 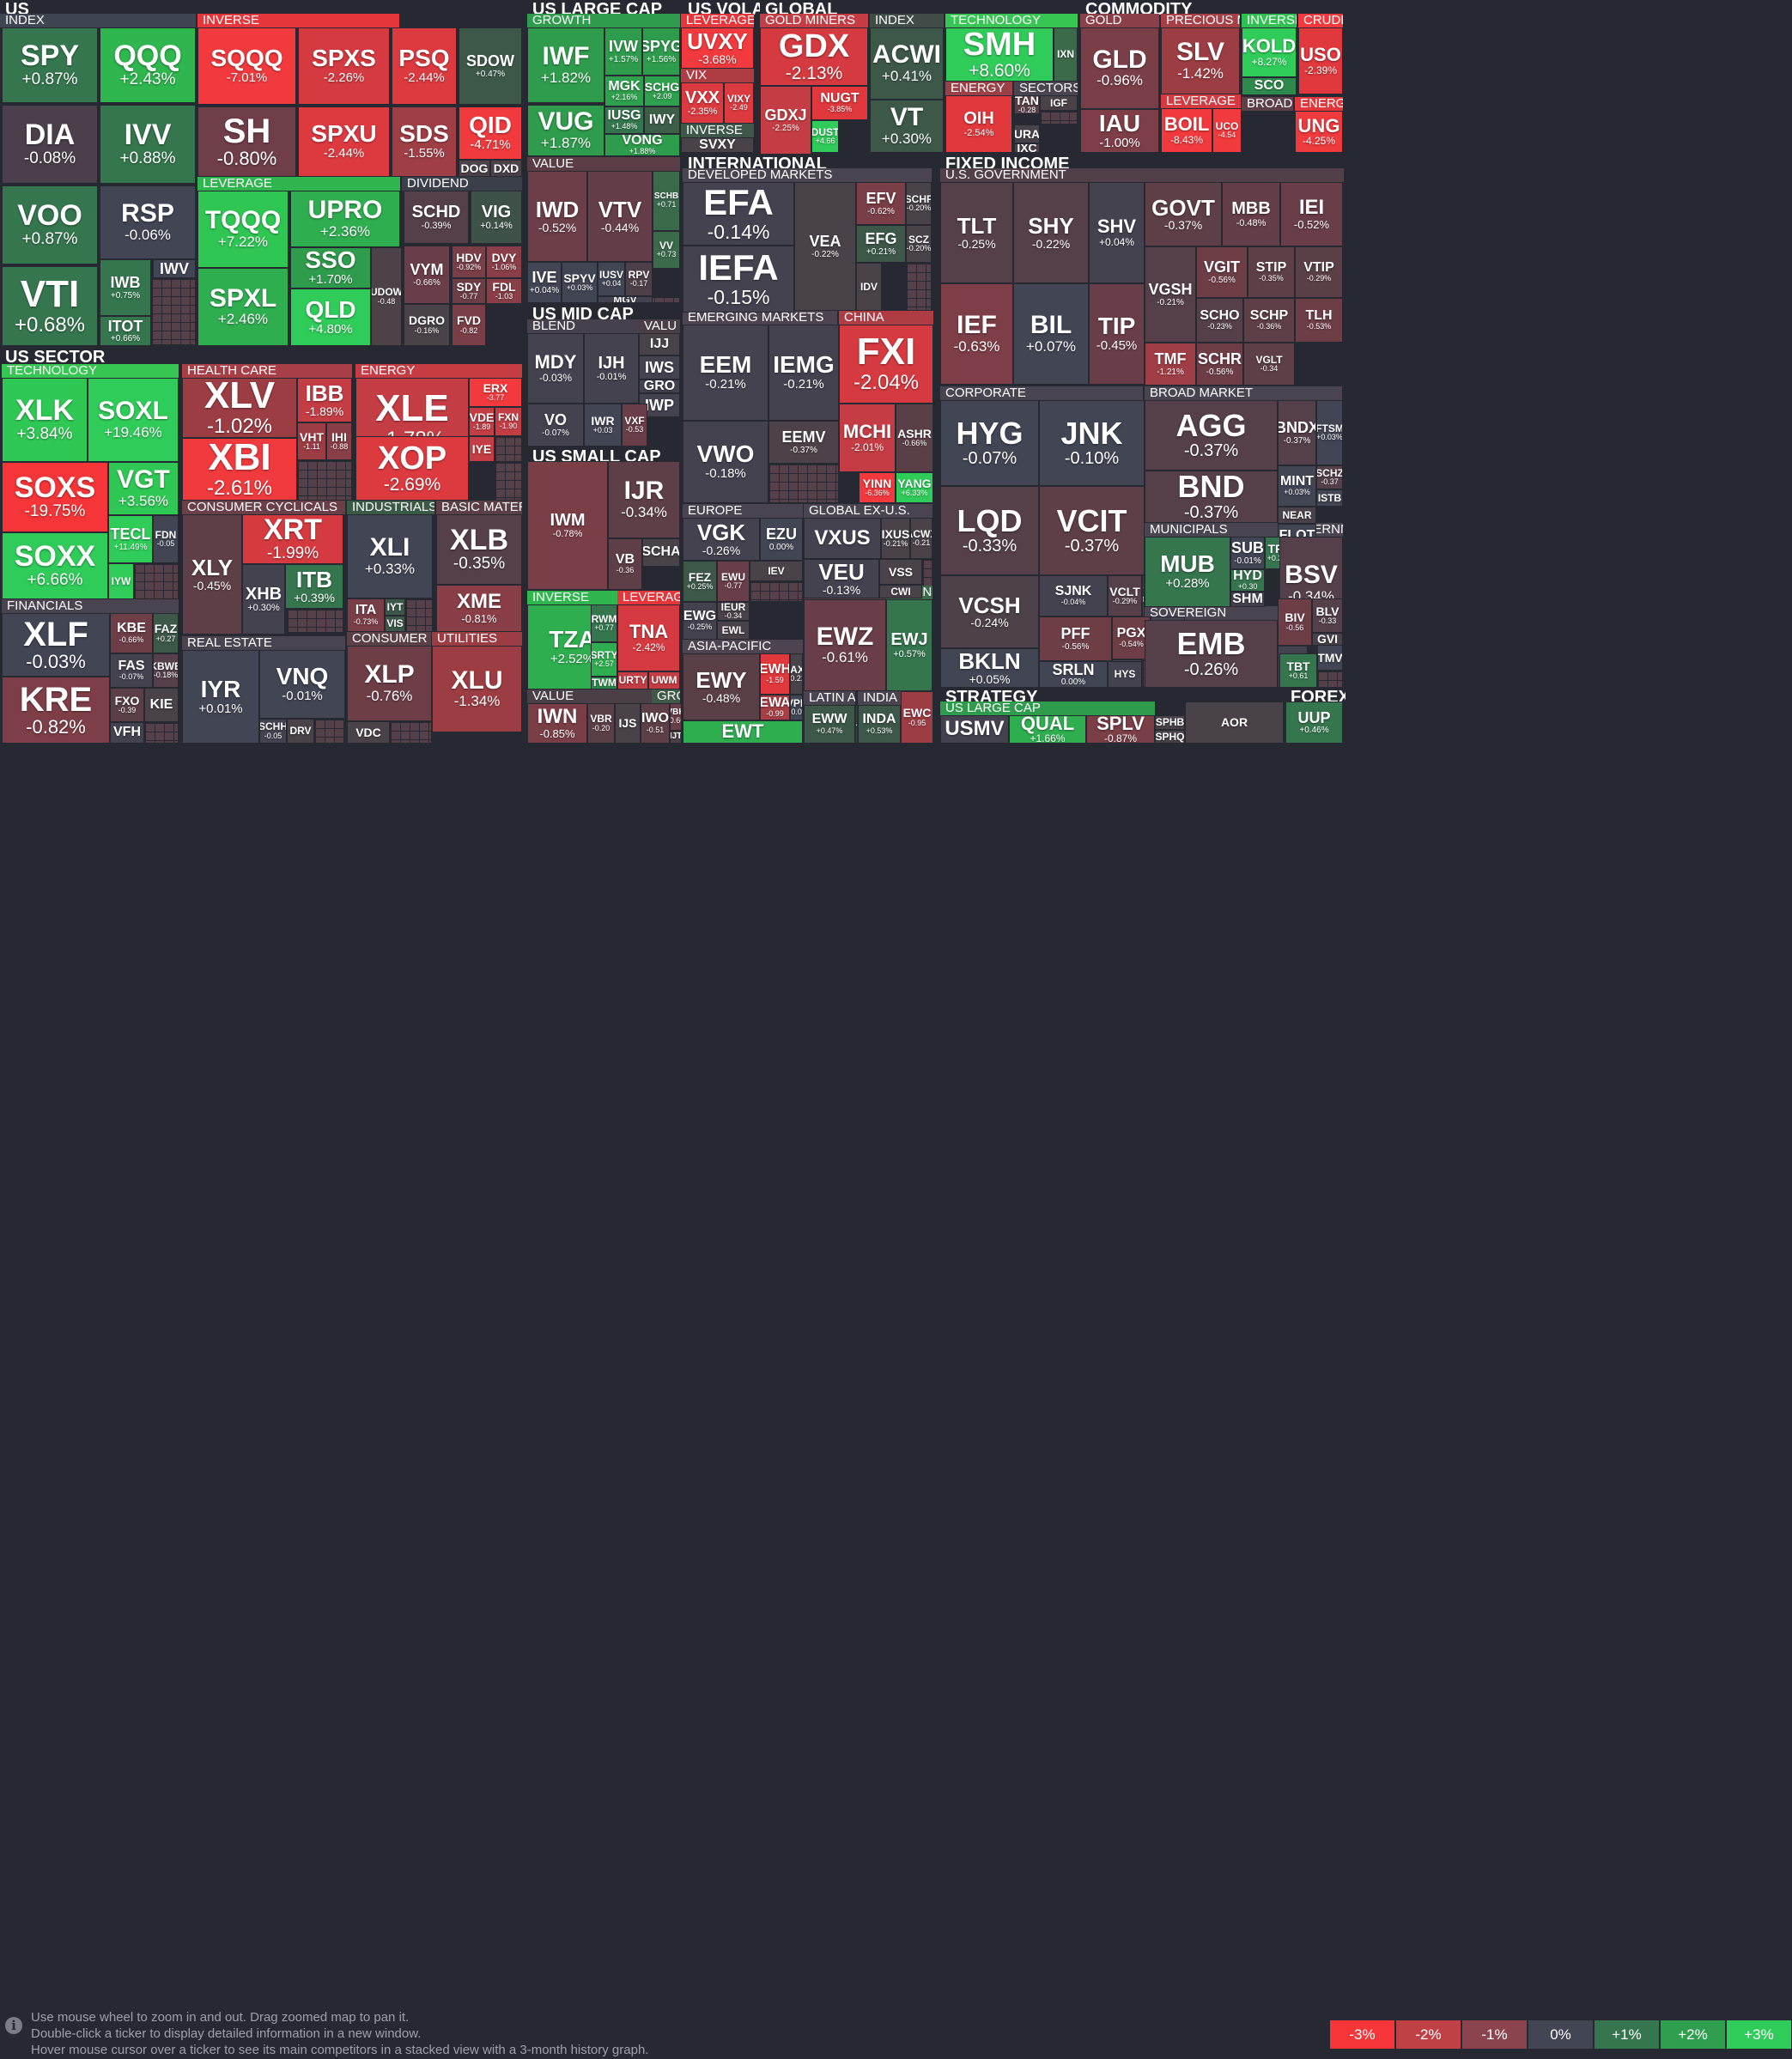 I want to click on ticker-tile-tmv: TMV, so click(x=1330, y=658).